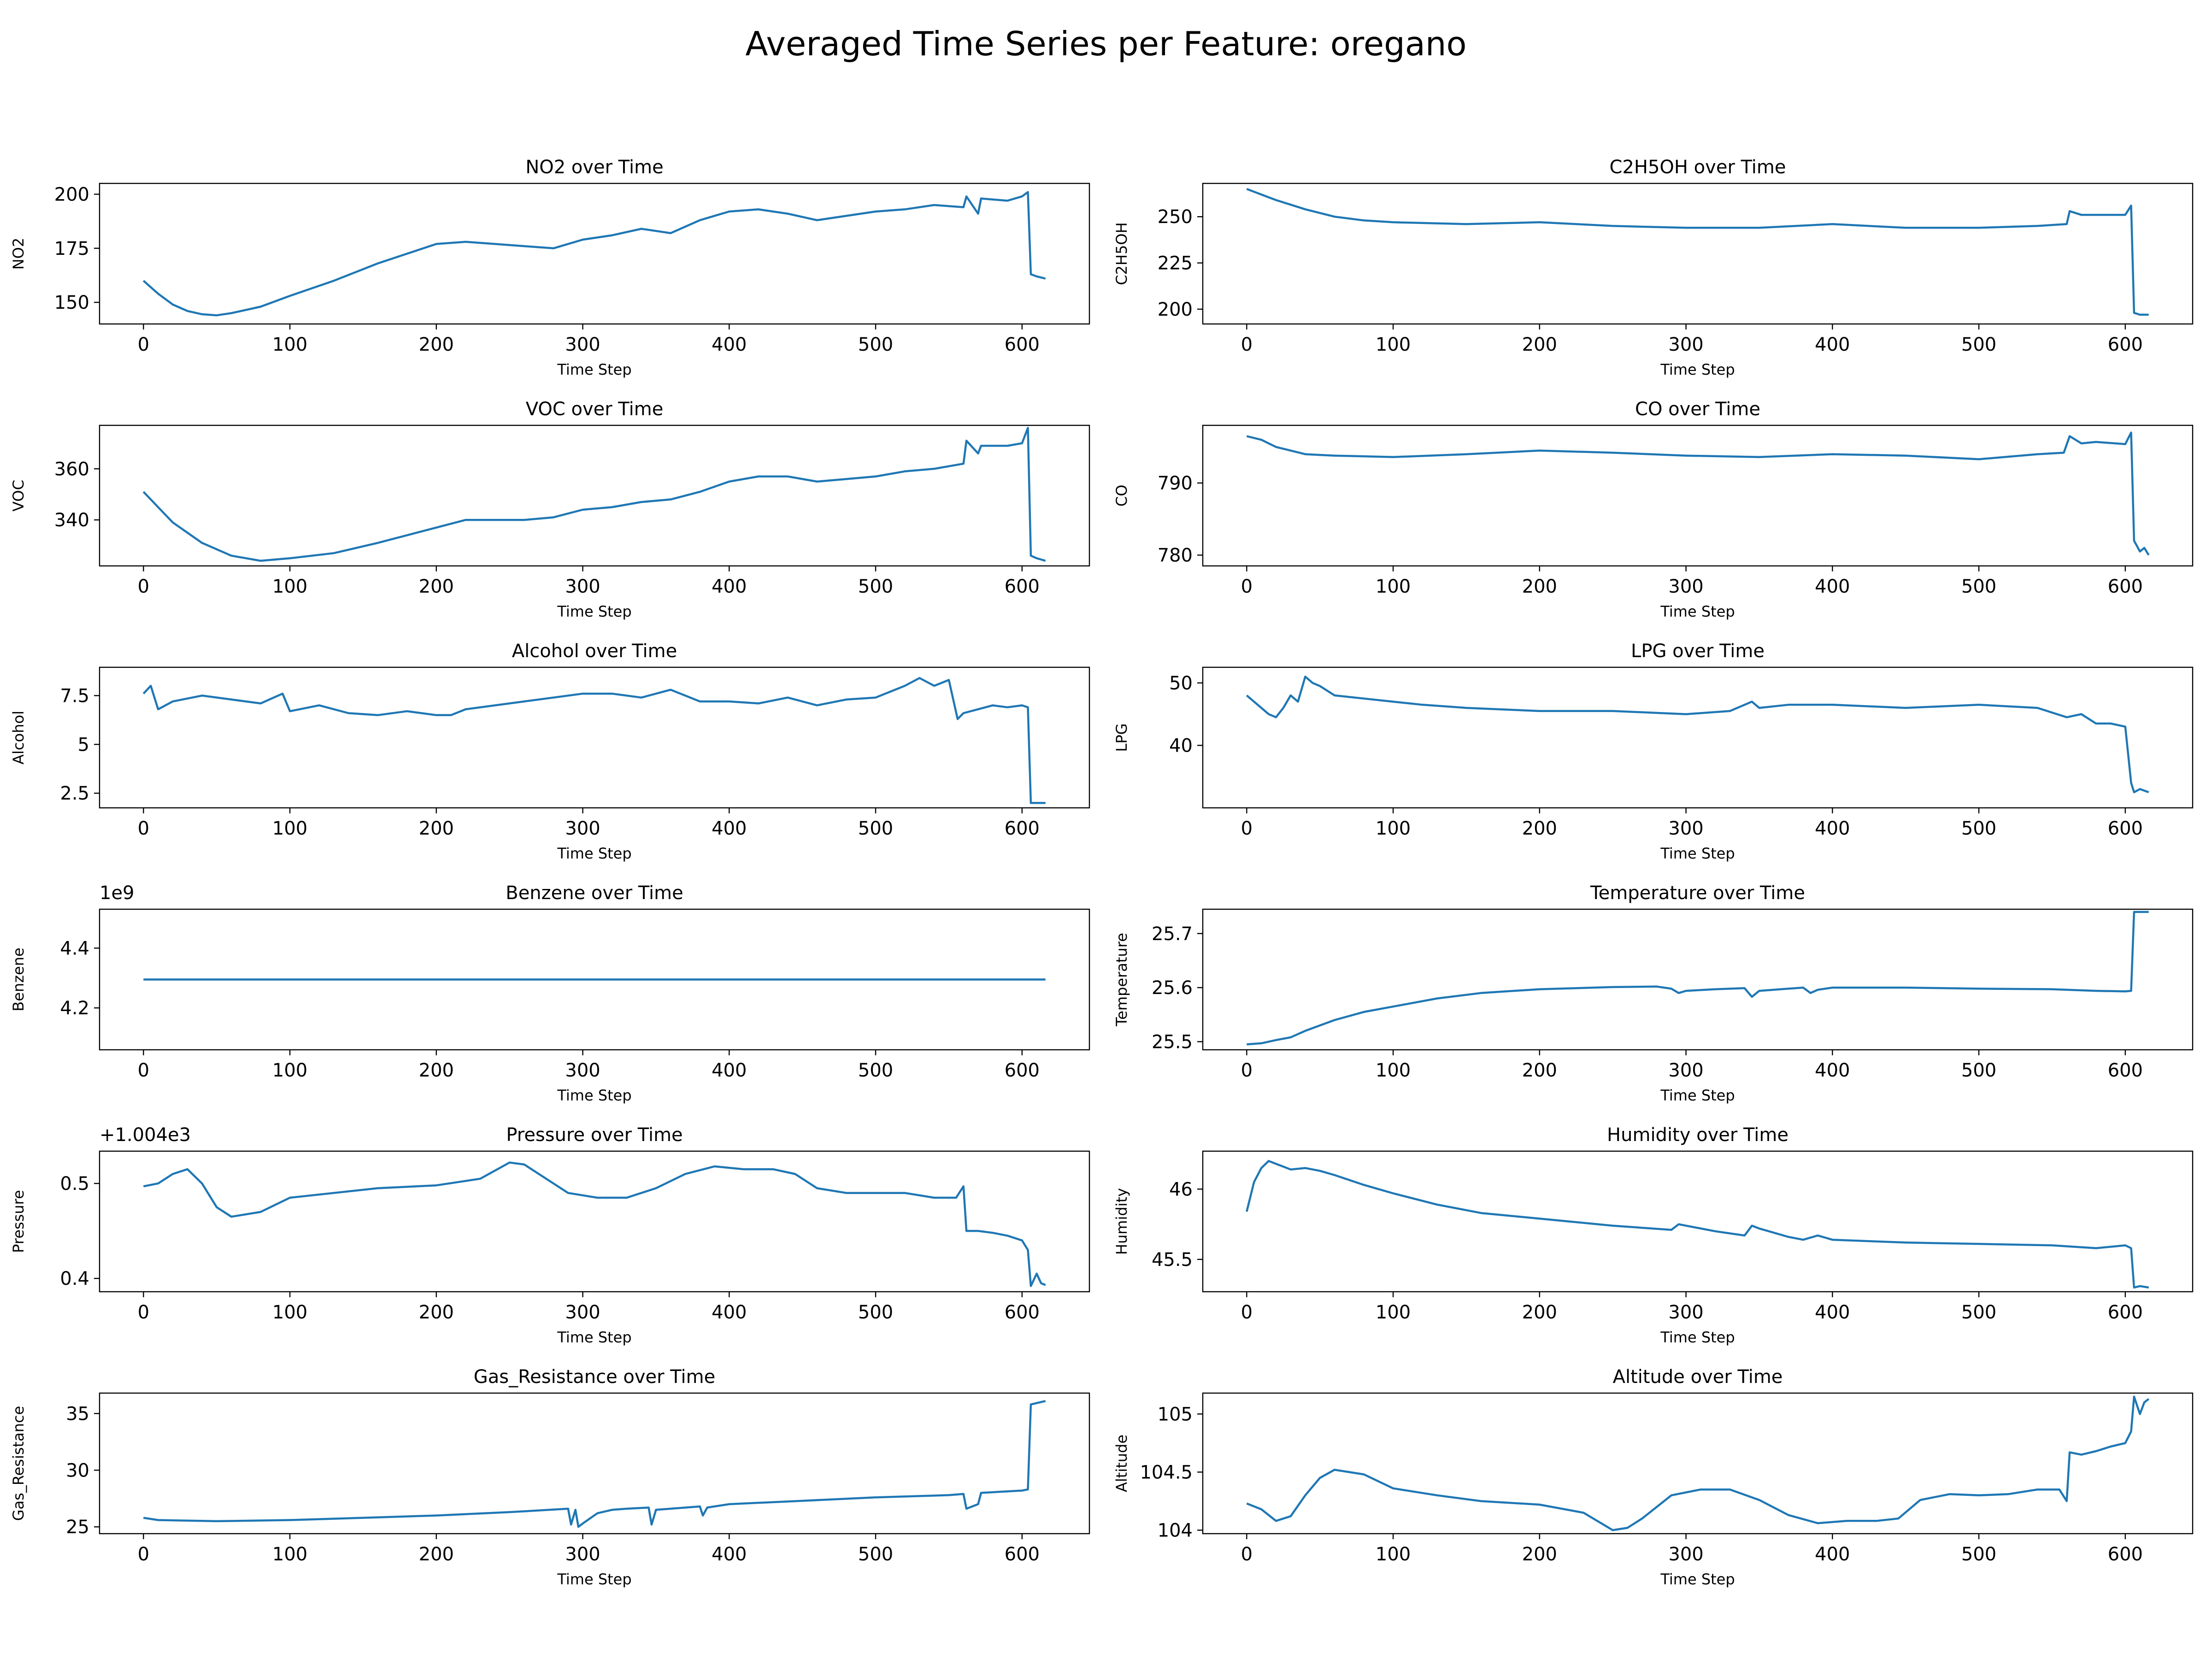 Image resolution: width=2212 pixels, height=1659 pixels. What do you see at coordinates (582, 1070) in the screenshot?
I see `benzene-xtick-label: 300` at bounding box center [582, 1070].